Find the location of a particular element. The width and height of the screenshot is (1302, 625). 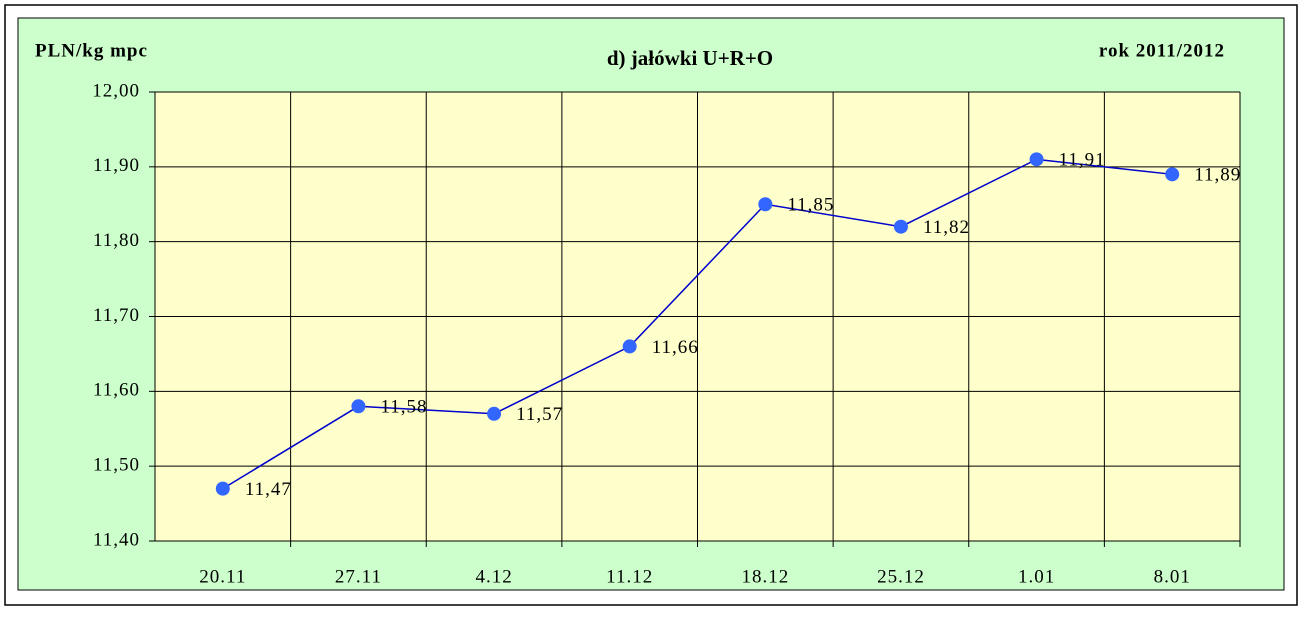

chart-title: d) jałówki U+R+O is located at coordinates (690, 58).